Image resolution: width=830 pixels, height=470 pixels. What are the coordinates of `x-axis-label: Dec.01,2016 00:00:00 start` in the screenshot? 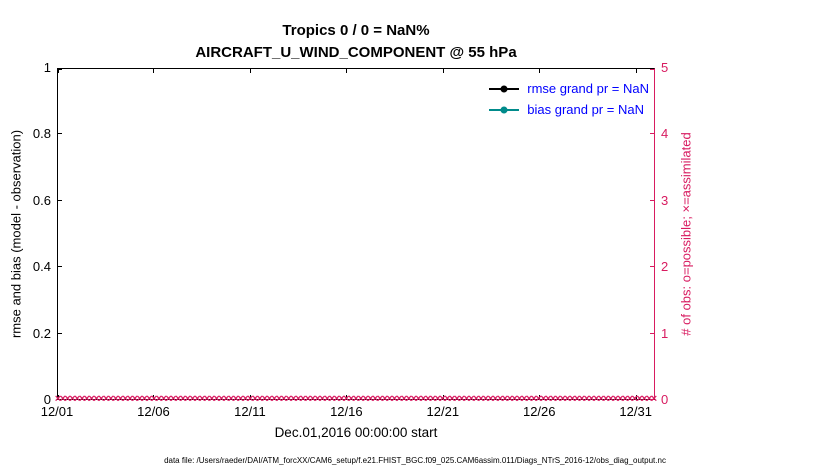 It's located at (356, 432).